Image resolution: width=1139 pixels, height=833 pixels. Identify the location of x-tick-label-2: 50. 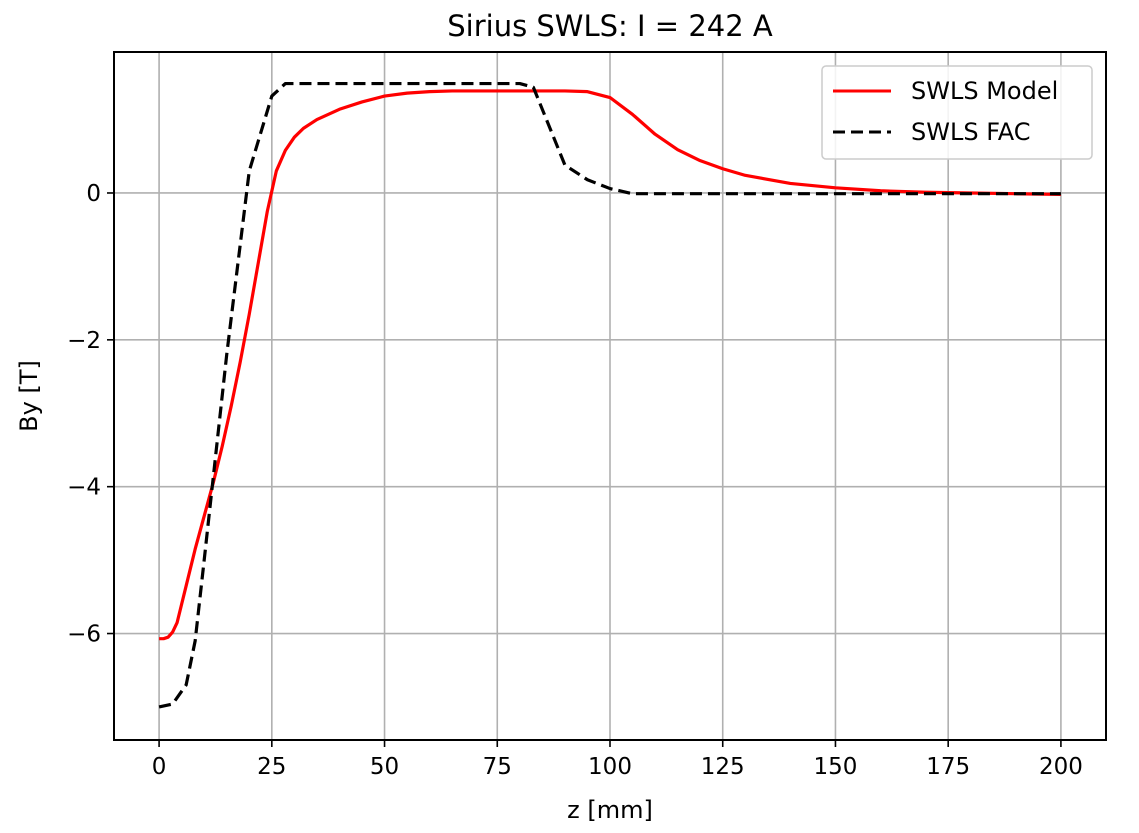
(384, 767).